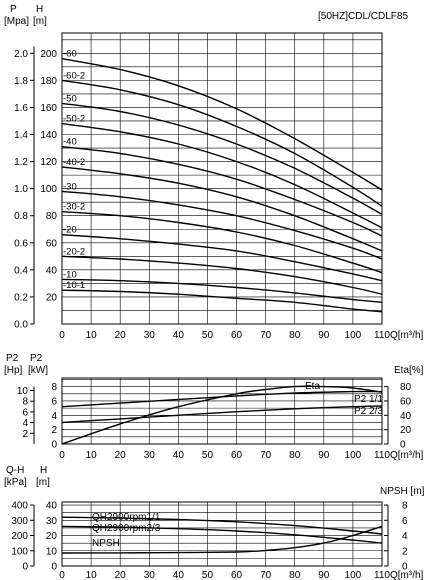  What do you see at coordinates (15, 470) in the screenshot?
I see `y-axis-symbol-qh: Q-H` at bounding box center [15, 470].